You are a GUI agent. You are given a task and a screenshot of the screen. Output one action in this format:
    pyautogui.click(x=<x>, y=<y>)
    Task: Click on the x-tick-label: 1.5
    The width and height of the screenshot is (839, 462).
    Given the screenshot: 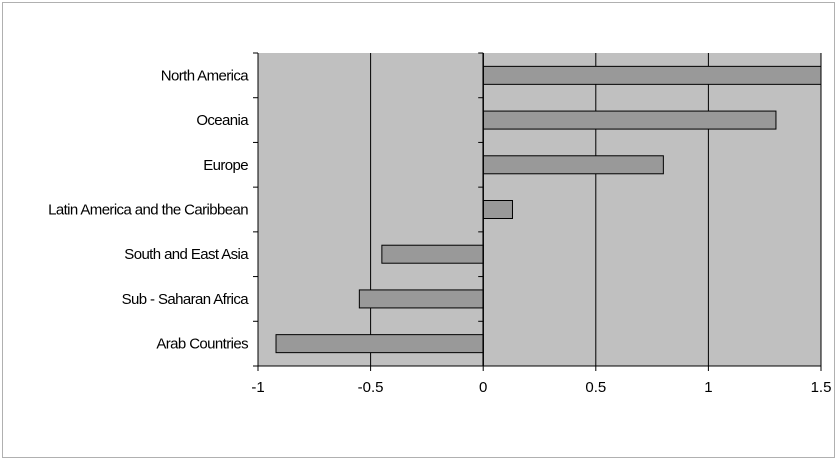 What is the action you would take?
    pyautogui.click(x=821, y=387)
    